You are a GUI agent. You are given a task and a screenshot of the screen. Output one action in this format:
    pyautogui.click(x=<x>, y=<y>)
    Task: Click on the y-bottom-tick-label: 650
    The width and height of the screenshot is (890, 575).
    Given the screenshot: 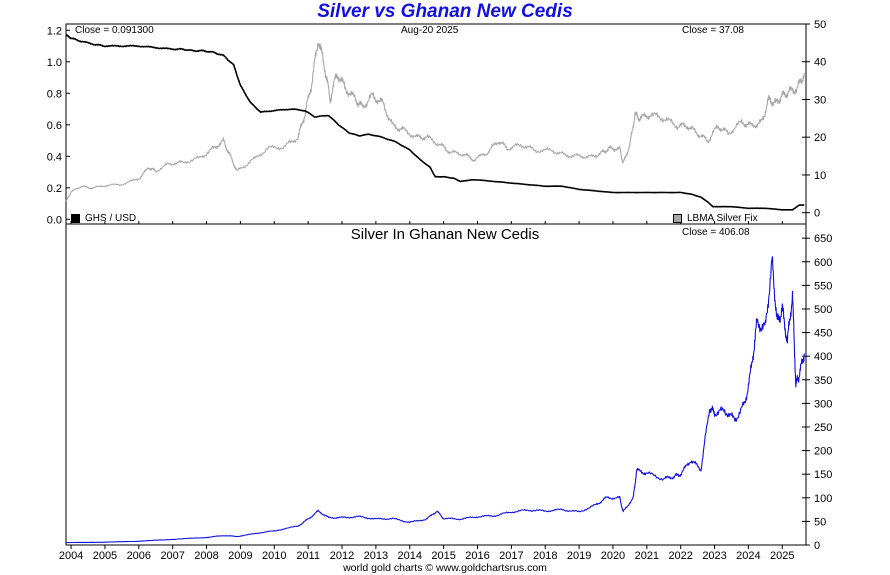 What is the action you would take?
    pyautogui.click(x=823, y=239)
    